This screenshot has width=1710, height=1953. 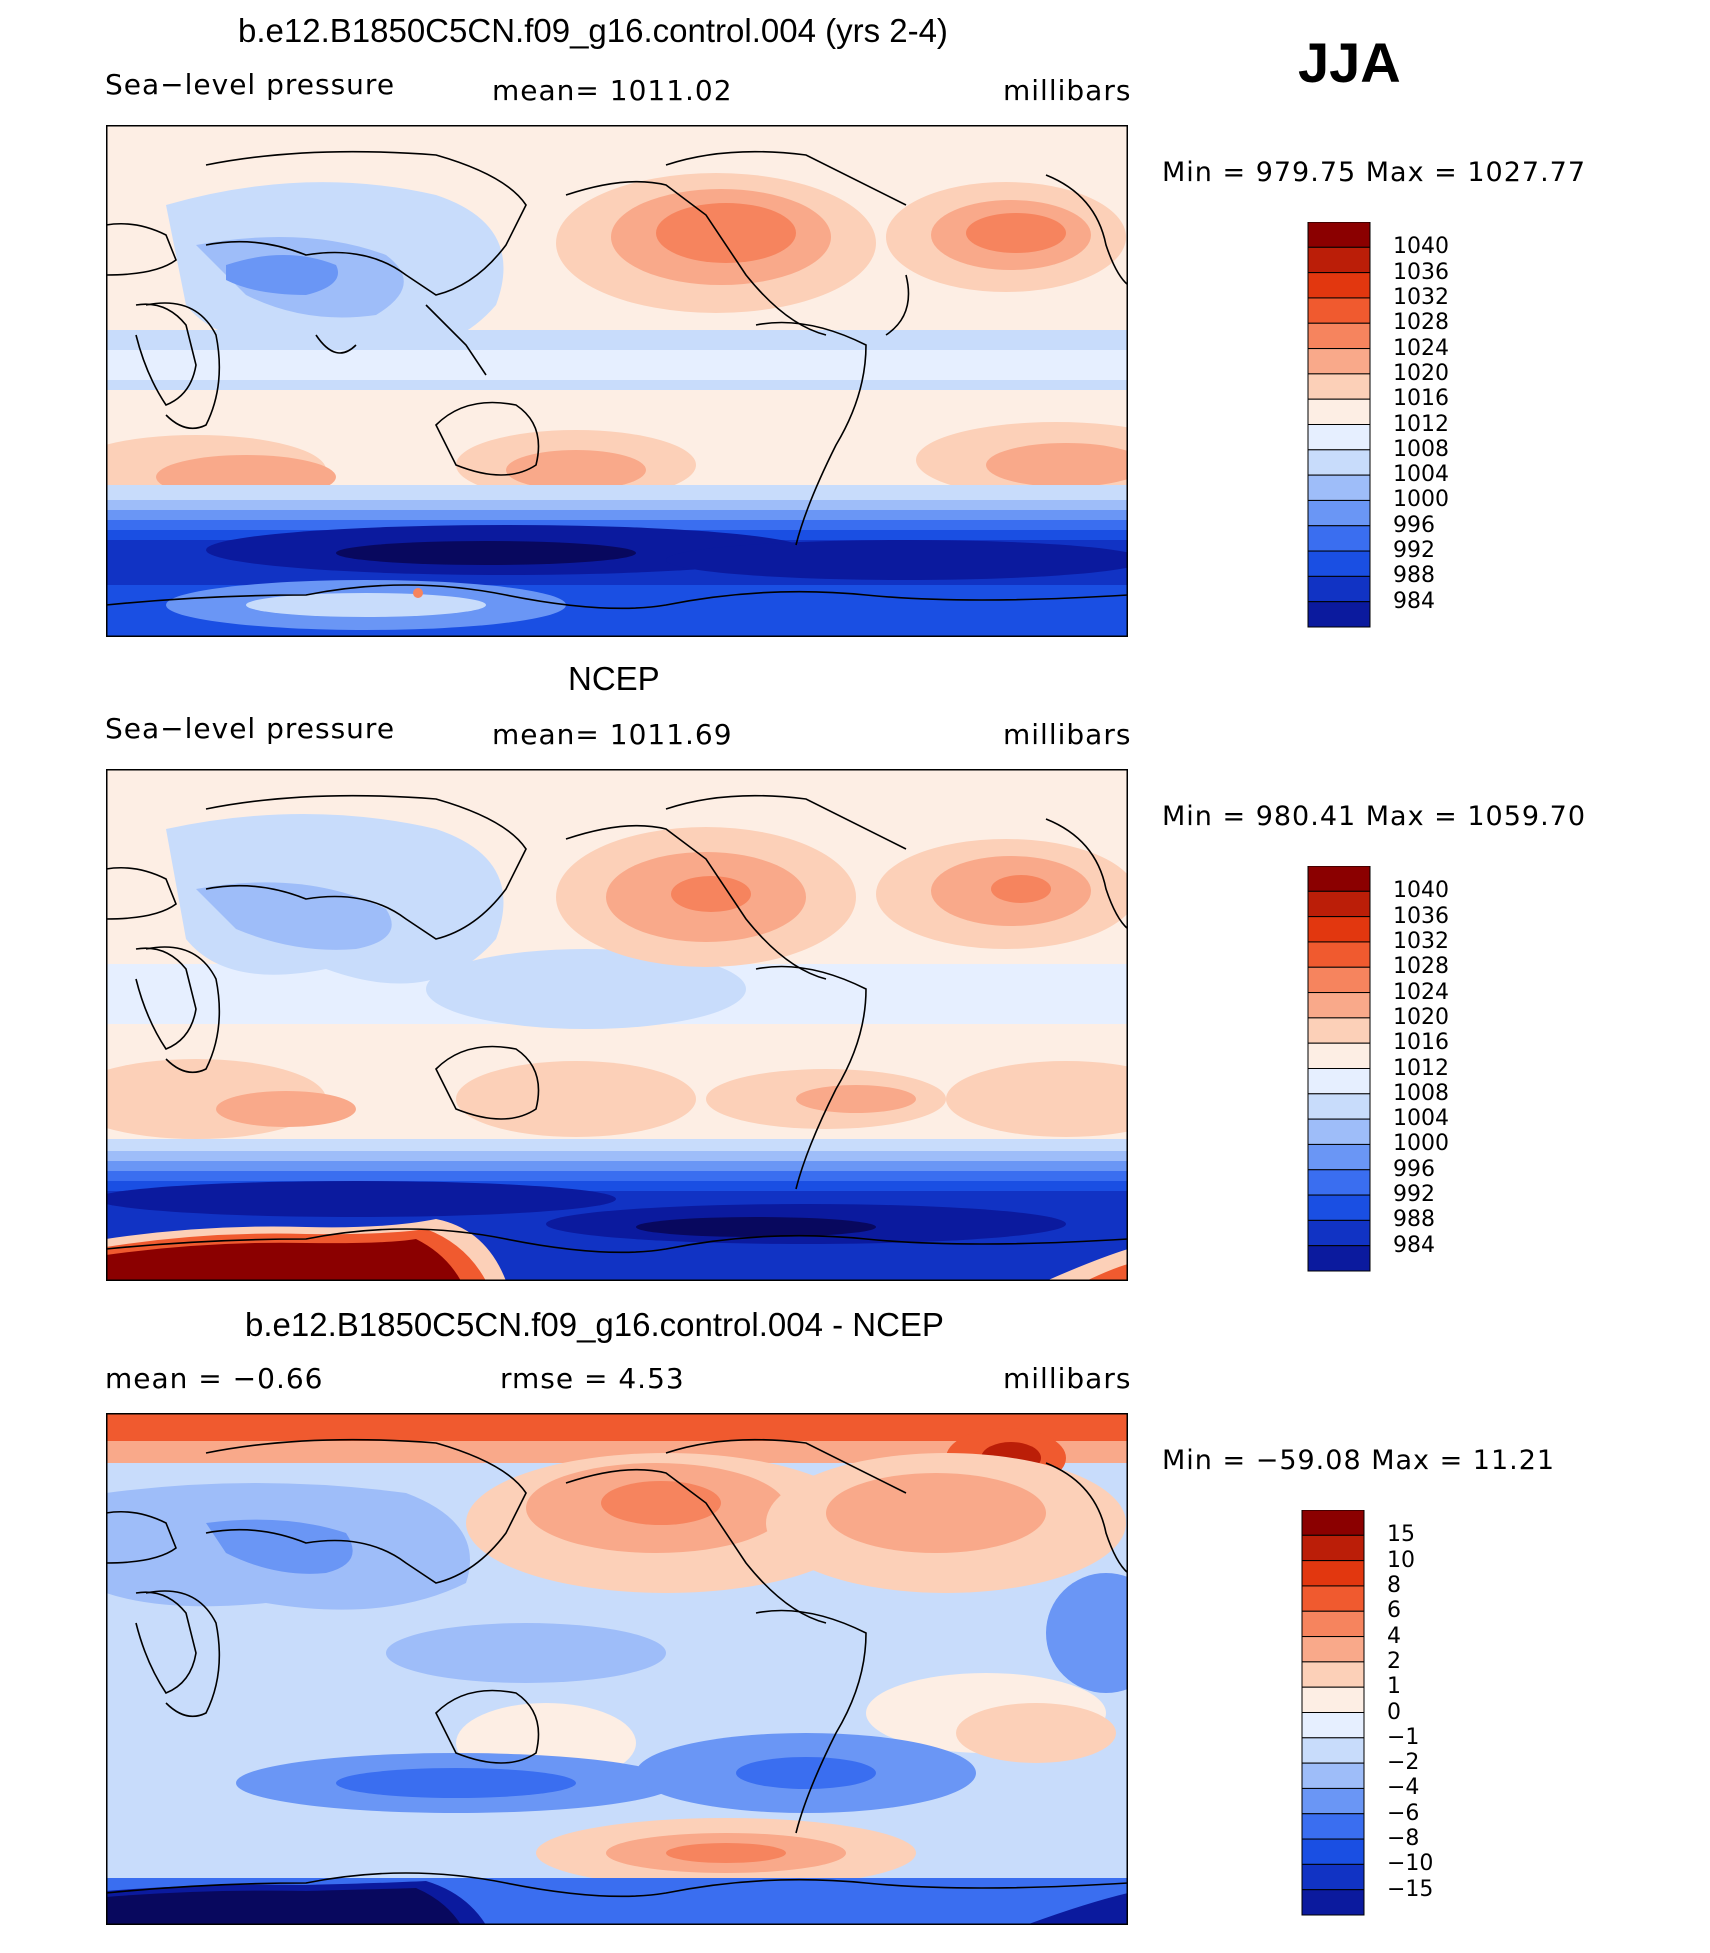 I want to click on panel3-colorbar, so click(x=1333, y=1713).